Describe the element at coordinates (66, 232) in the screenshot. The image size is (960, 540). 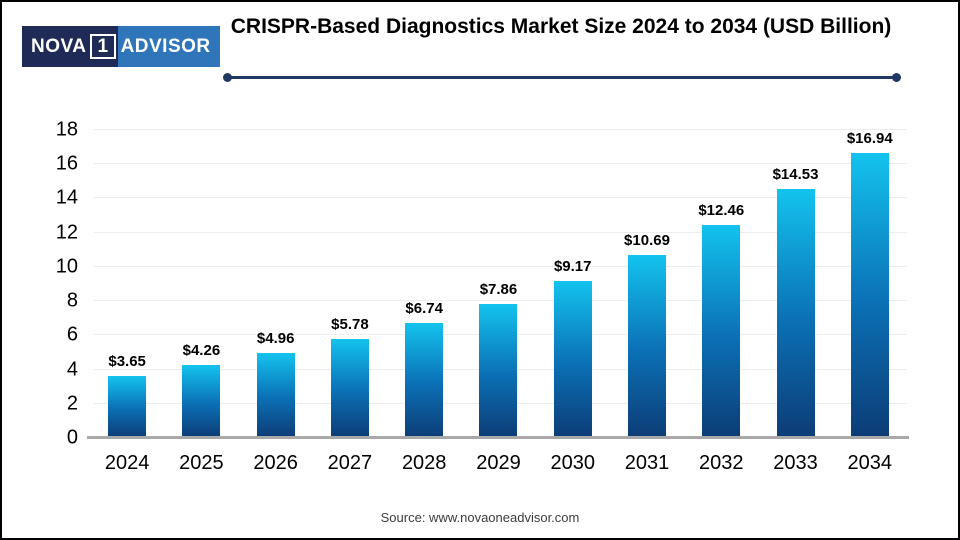
I see `y-tick-label: 12` at that location.